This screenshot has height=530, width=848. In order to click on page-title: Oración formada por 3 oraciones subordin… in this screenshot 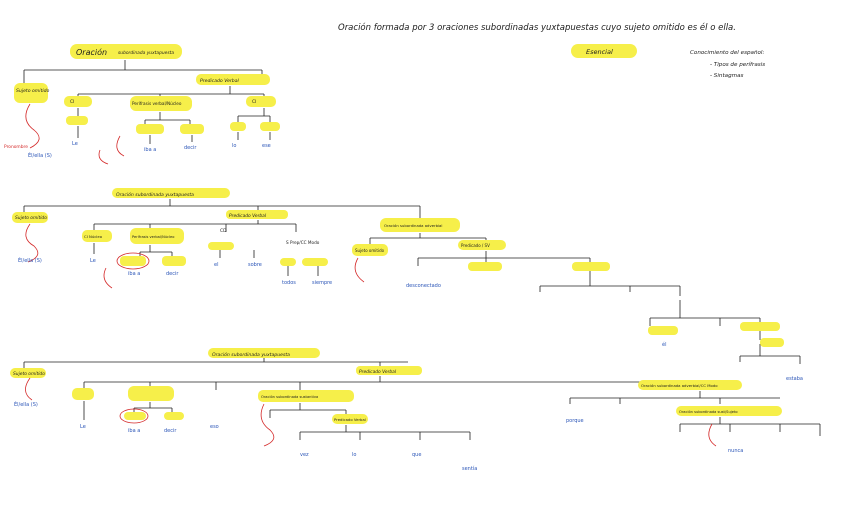, I will do `click(537, 27)`.